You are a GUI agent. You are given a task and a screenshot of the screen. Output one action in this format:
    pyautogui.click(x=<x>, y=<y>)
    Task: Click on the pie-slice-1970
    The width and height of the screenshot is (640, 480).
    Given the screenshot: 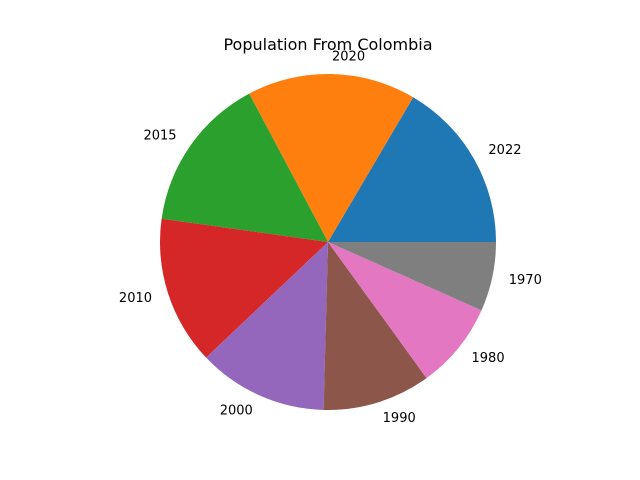 What is the action you would take?
    pyautogui.click(x=412, y=276)
    